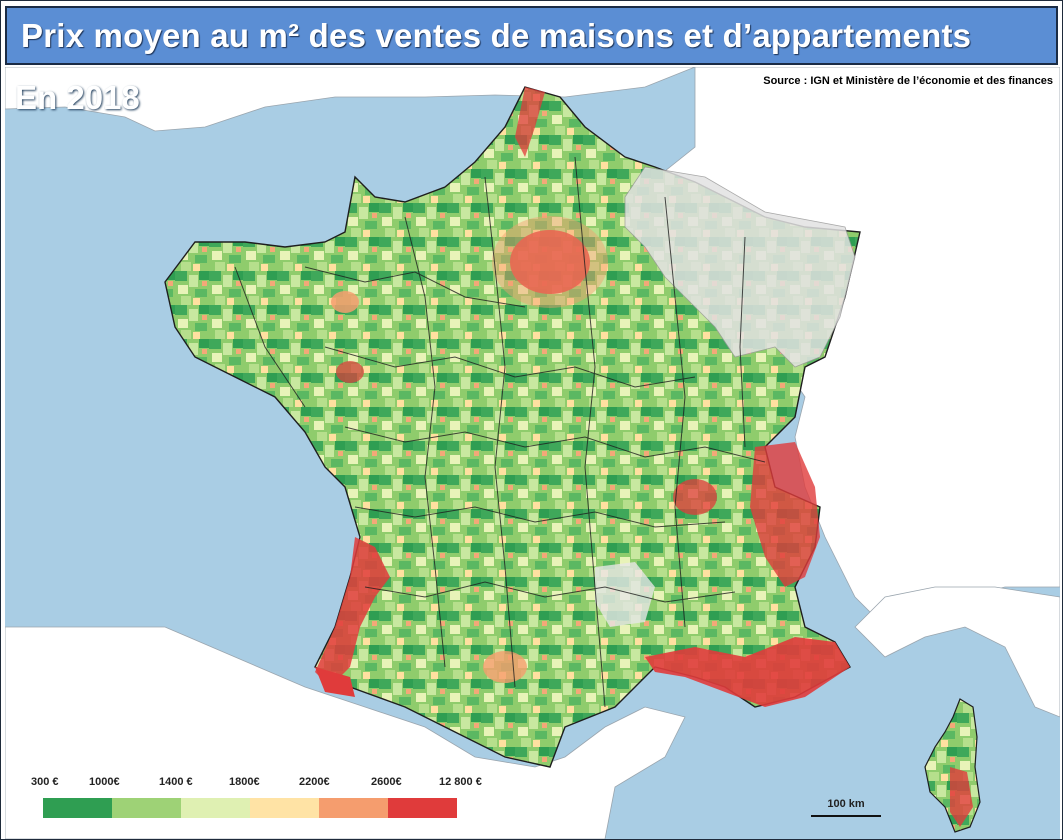 The width and height of the screenshot is (1063, 840). Describe the element at coordinates (314, 782) in the screenshot. I see `legend-label-5: 2200€` at that location.